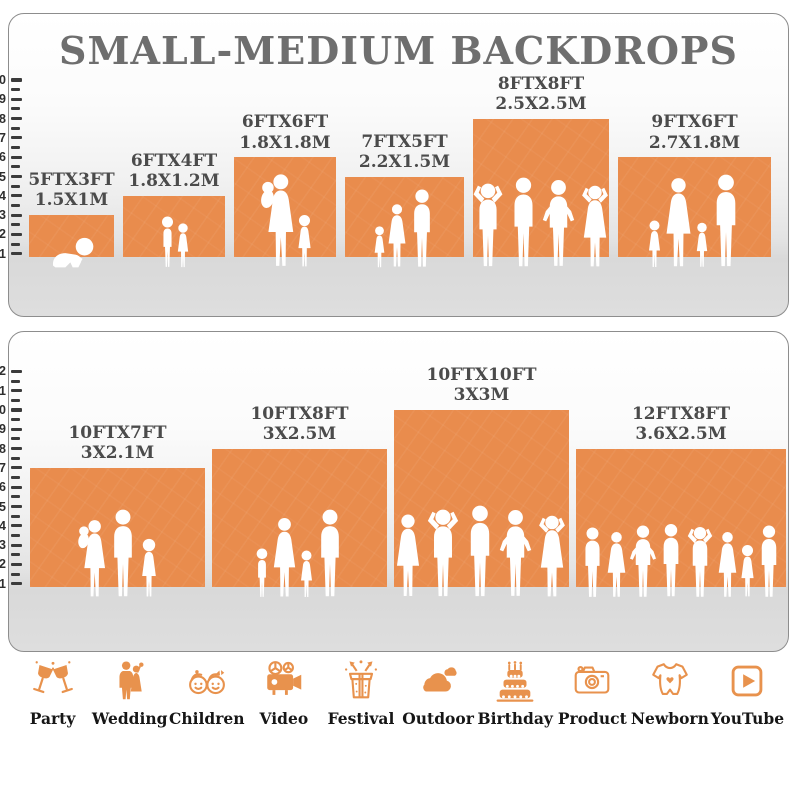 Image resolution: width=800 pixels, height=800 pixels. I want to click on backdrop-size-label: 9FTX6FT 2.7X1.8M, so click(694, 132).